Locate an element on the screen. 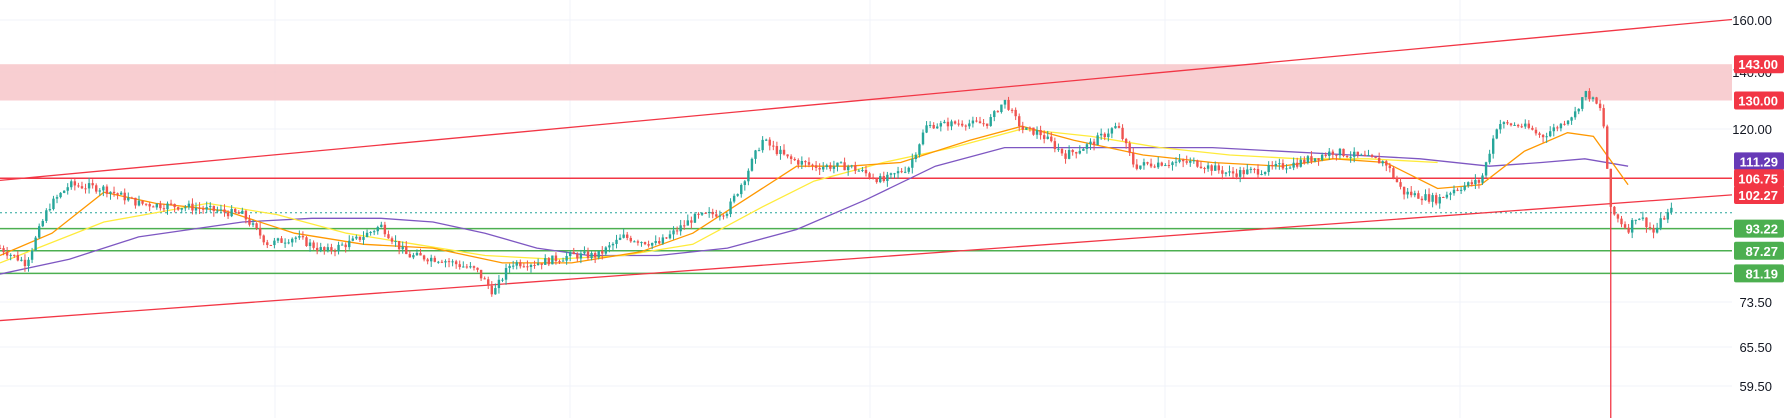 The width and height of the screenshot is (1788, 418). price-label-text: 143.00 is located at coordinates (1758, 64).